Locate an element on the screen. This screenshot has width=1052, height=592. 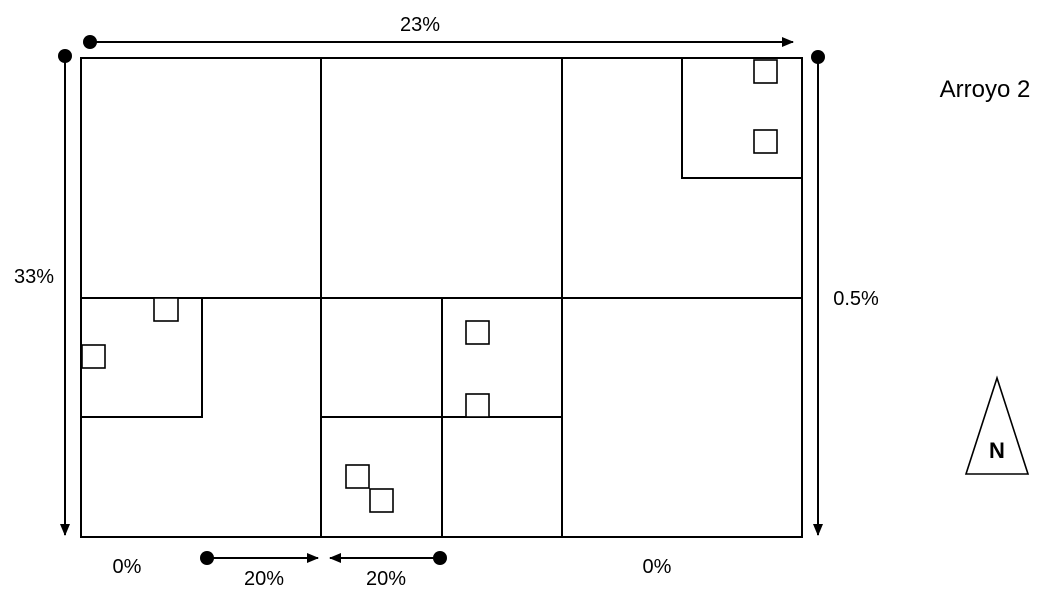
north-arrow-icon: N is located at coordinates (997, 425).